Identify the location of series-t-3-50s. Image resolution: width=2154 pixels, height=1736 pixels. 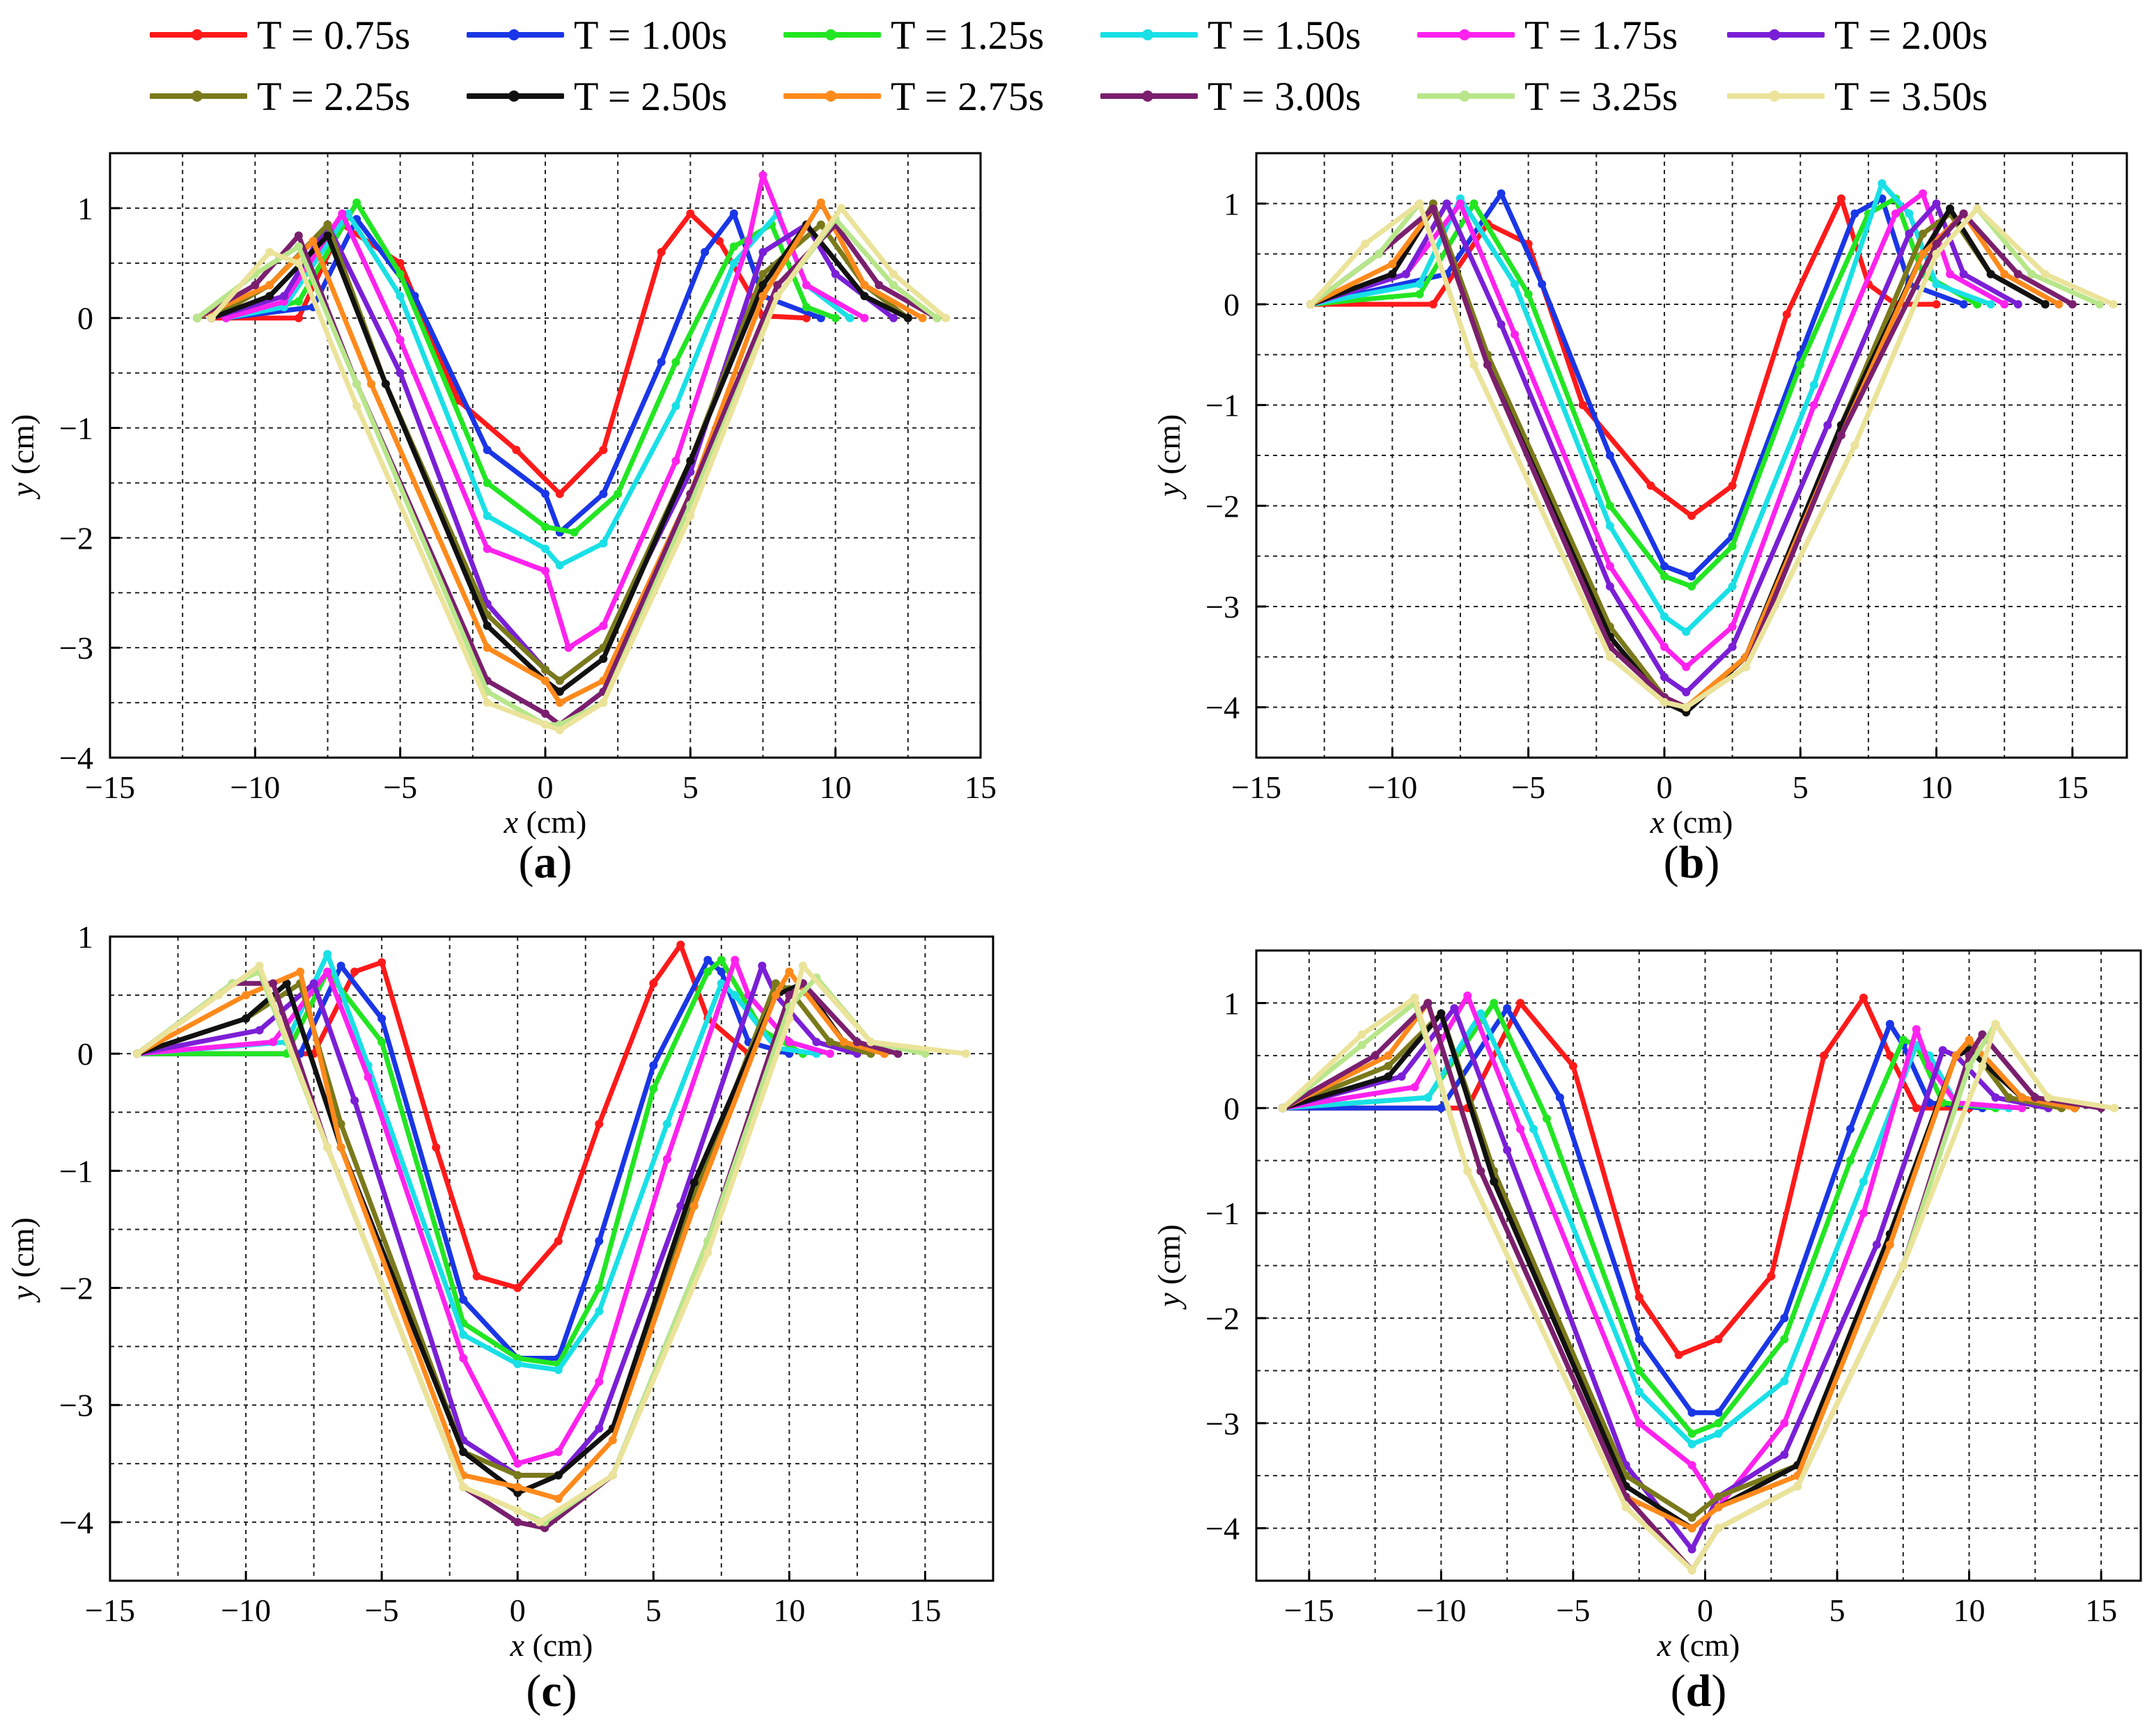
(551, 1244).